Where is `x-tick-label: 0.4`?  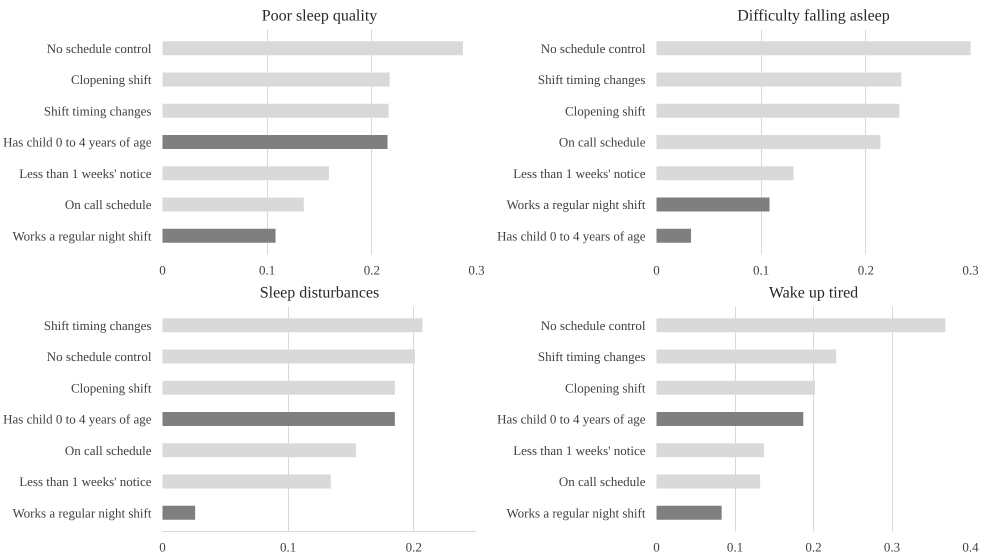
x-tick-label: 0.4 is located at coordinates (971, 547).